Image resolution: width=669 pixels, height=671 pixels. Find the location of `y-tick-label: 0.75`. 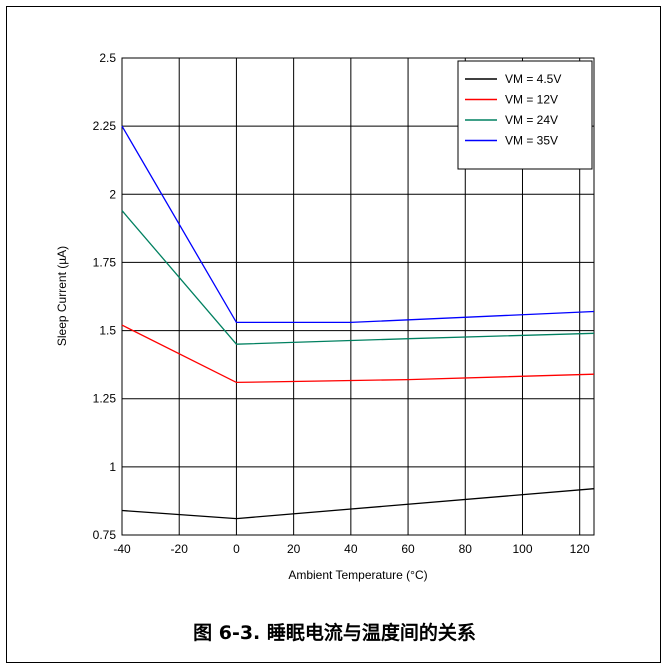

y-tick-label: 0.75 is located at coordinates (105, 535).